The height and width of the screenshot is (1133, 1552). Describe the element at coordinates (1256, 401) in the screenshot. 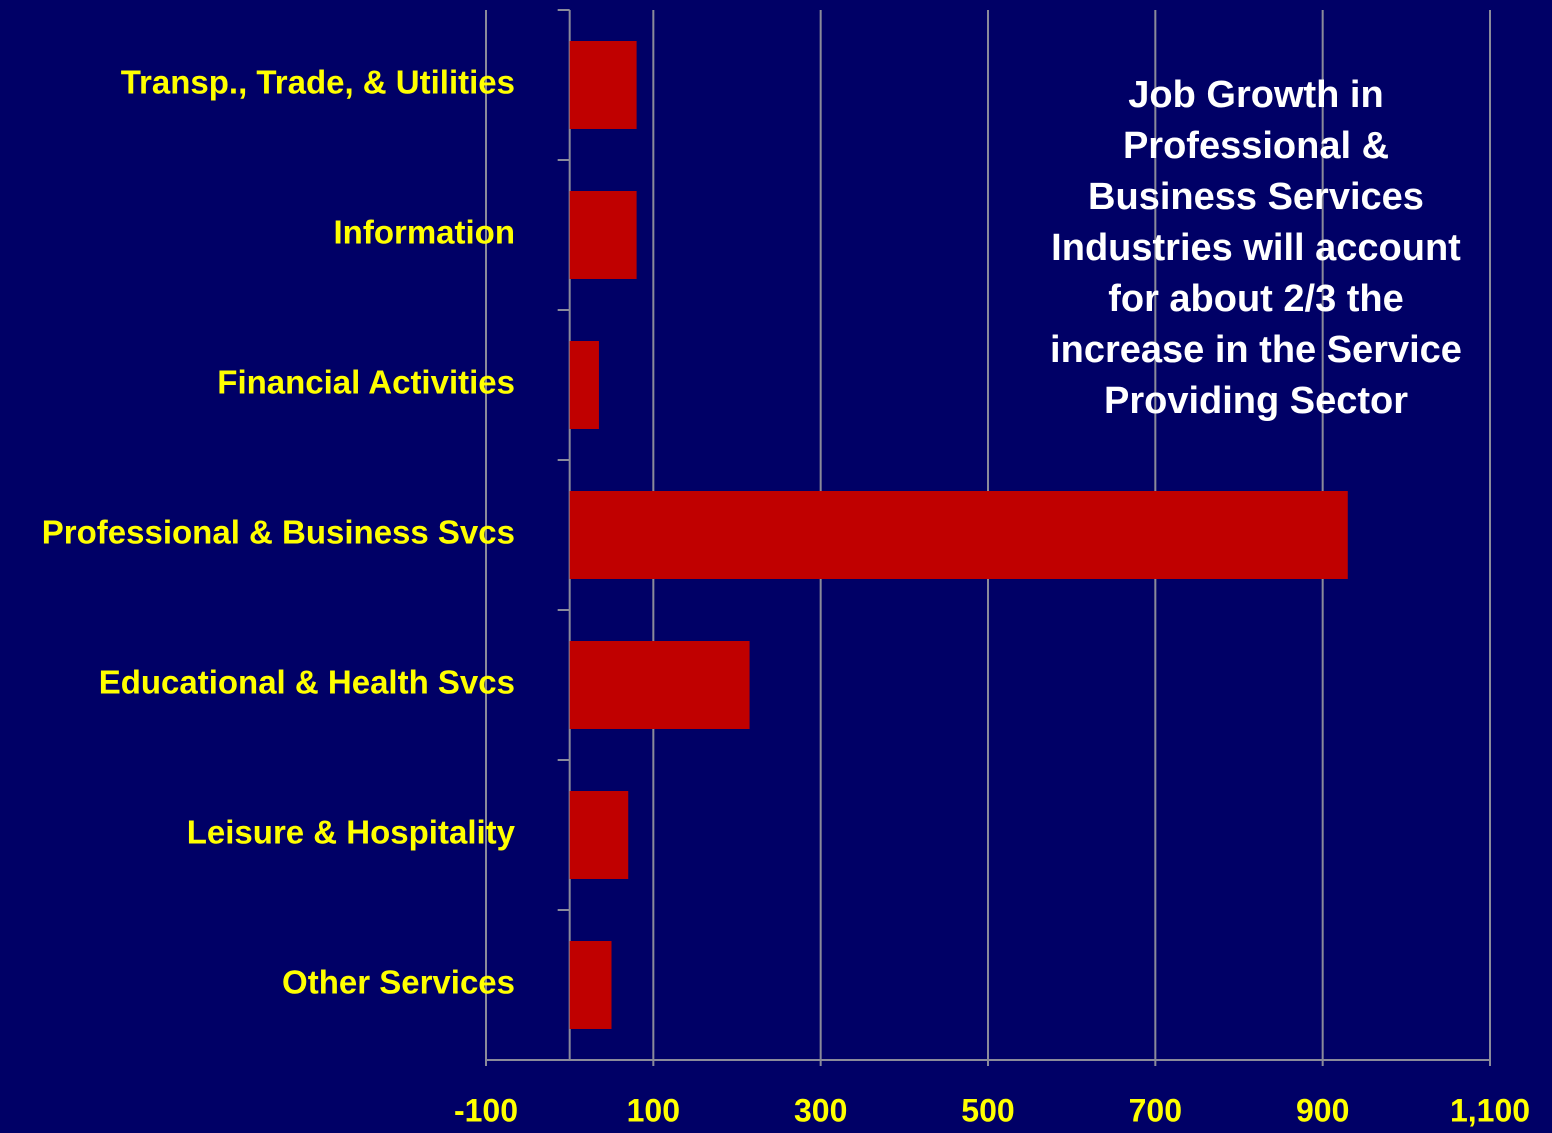

I see `annotation: Providing Sector` at that location.